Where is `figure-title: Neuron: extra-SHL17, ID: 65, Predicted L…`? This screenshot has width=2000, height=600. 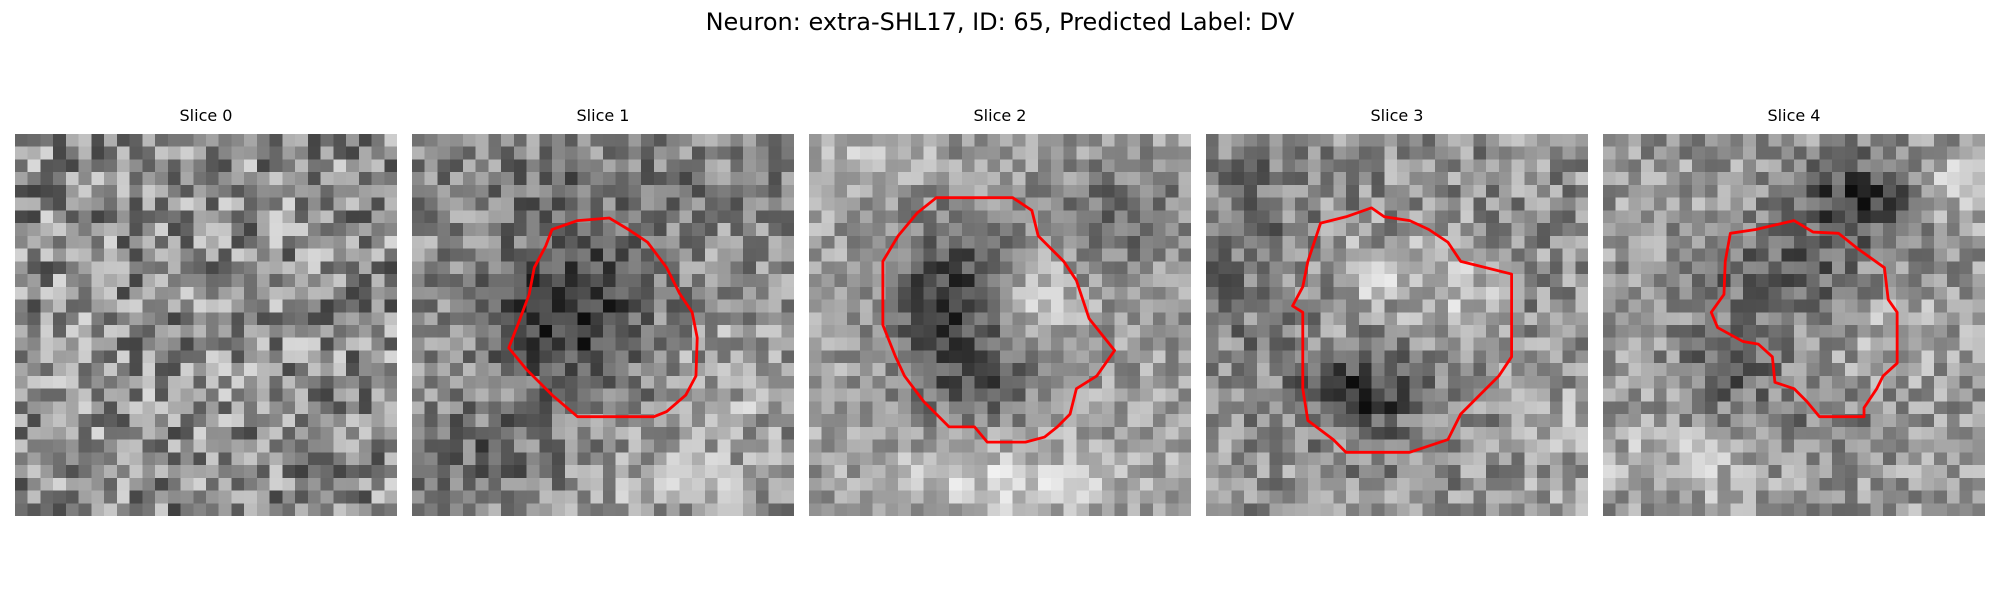
figure-title: Neuron: extra-SHL17, ID: 65, Predicted L… is located at coordinates (1000, 22).